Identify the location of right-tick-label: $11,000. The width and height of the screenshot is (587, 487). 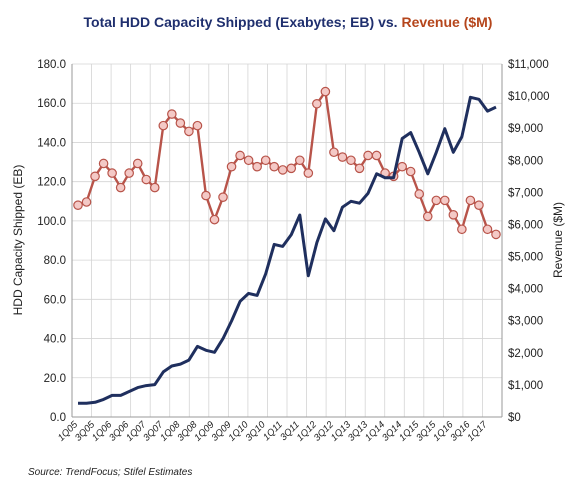
(528, 65).